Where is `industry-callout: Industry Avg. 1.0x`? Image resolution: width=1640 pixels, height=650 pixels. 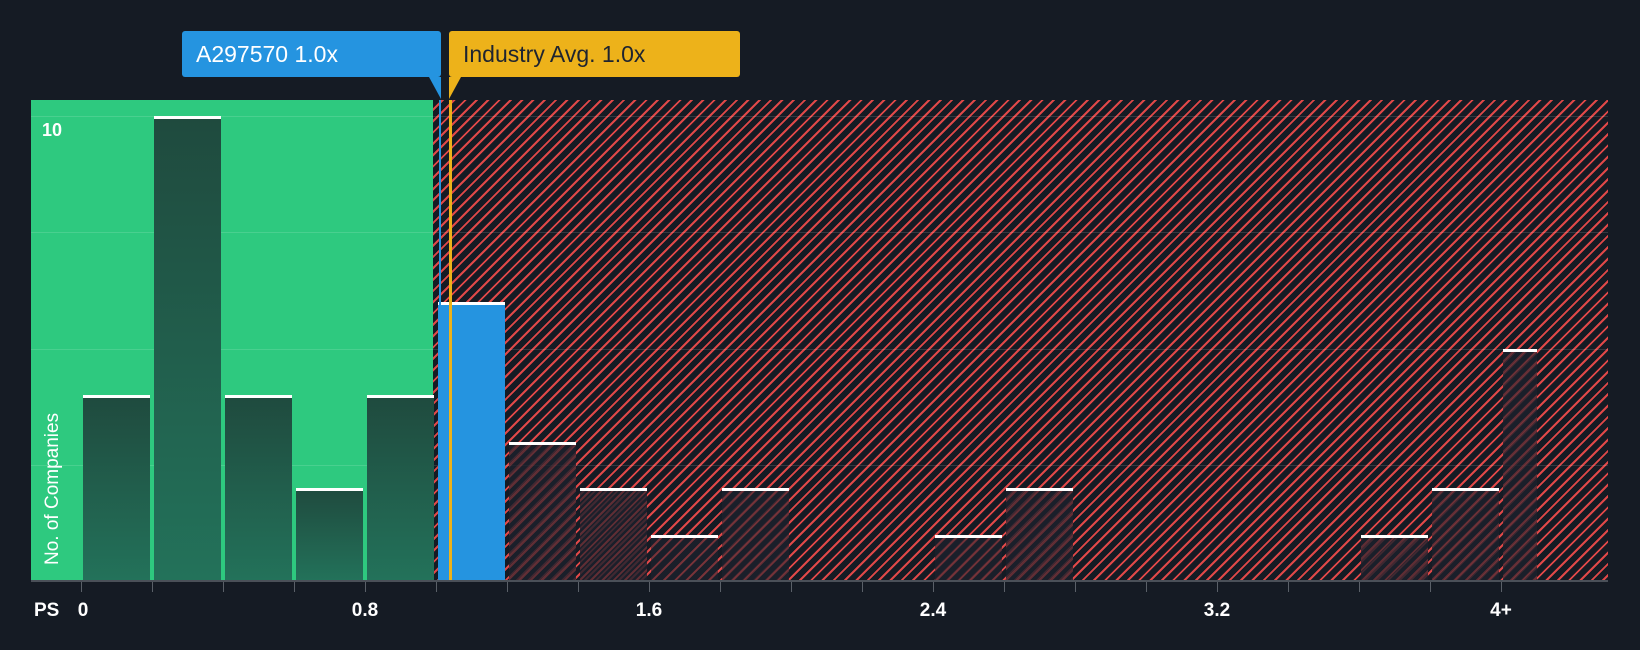 industry-callout: Industry Avg. 1.0x is located at coordinates (594, 54).